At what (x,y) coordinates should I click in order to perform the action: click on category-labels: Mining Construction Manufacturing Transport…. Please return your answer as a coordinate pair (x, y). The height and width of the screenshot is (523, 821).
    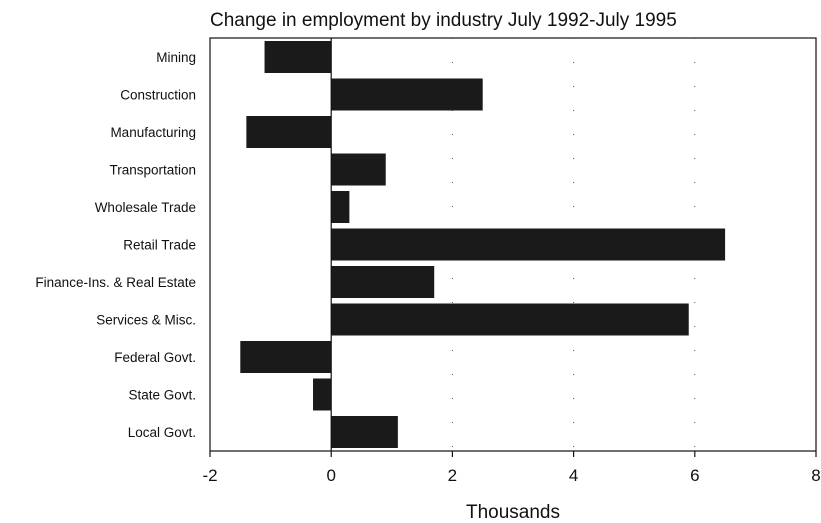
    Looking at the image, I should click on (115, 245).